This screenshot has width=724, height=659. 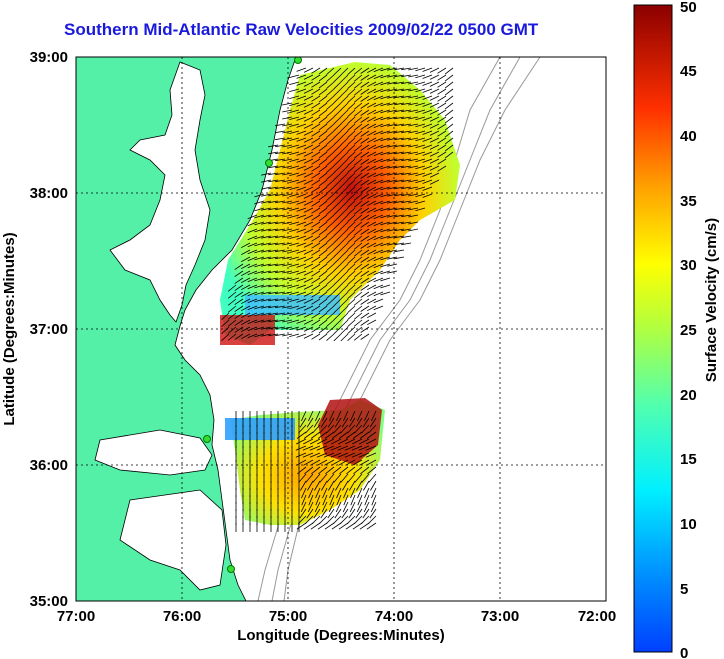 What do you see at coordinates (292, 305) in the screenshot?
I see `slow-band` at bounding box center [292, 305].